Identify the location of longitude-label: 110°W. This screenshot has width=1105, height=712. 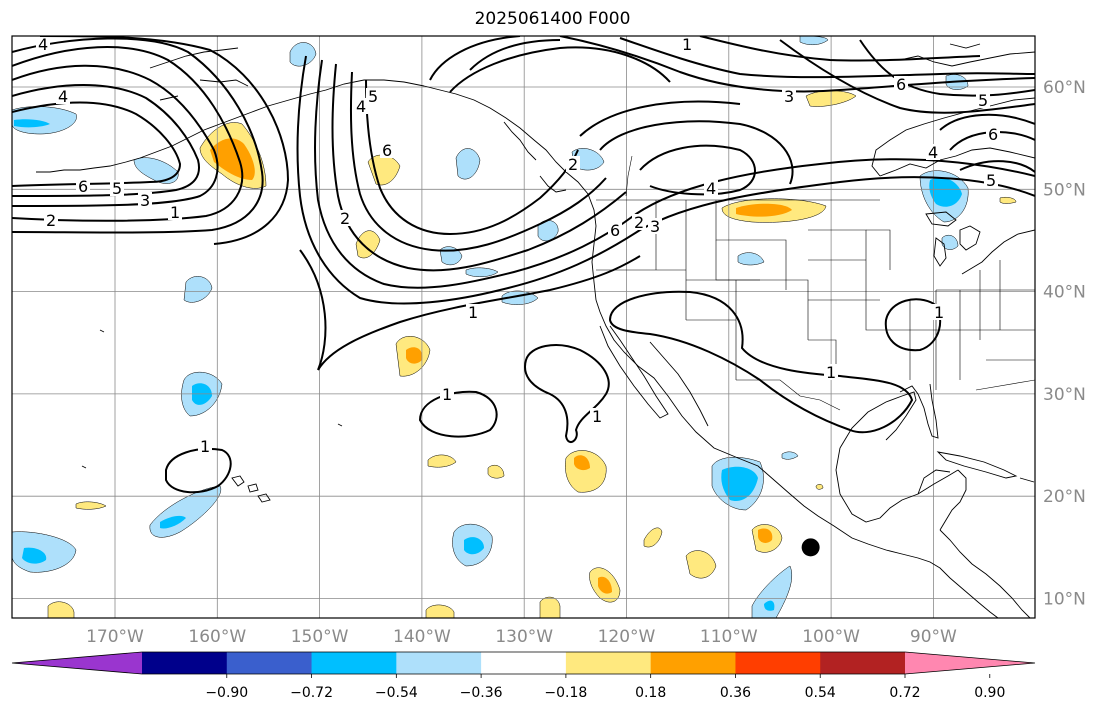
(729, 637).